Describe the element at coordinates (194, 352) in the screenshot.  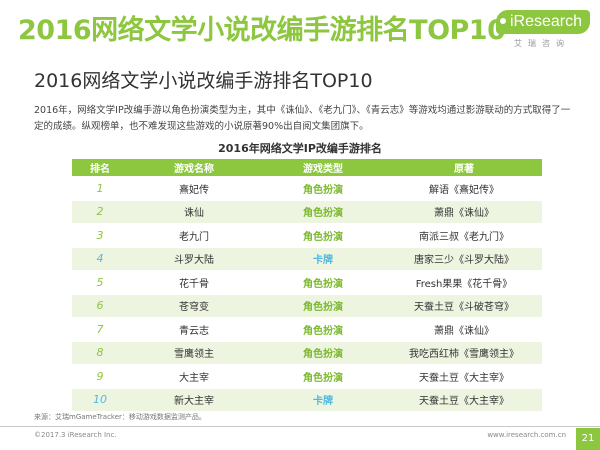
I see `game-name-cell: 雪鹰领主` at that location.